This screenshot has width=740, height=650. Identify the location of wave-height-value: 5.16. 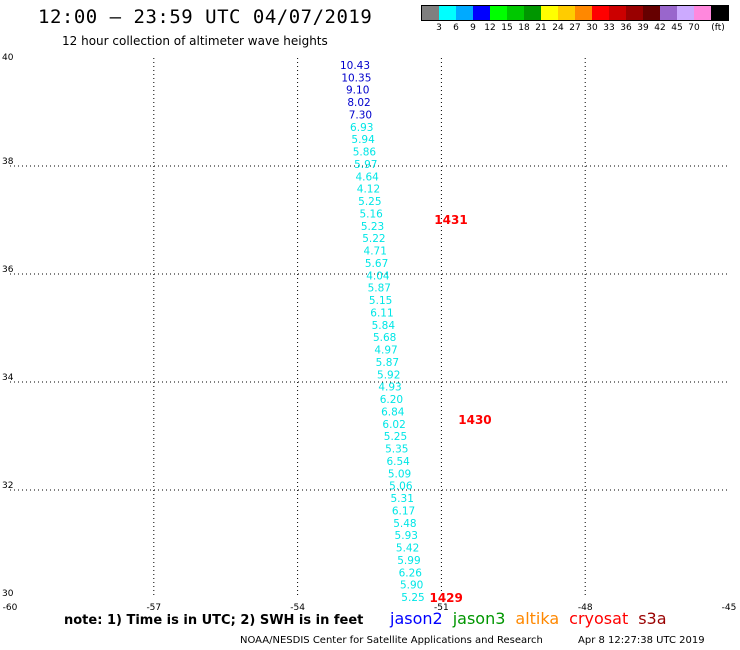
(371, 214).